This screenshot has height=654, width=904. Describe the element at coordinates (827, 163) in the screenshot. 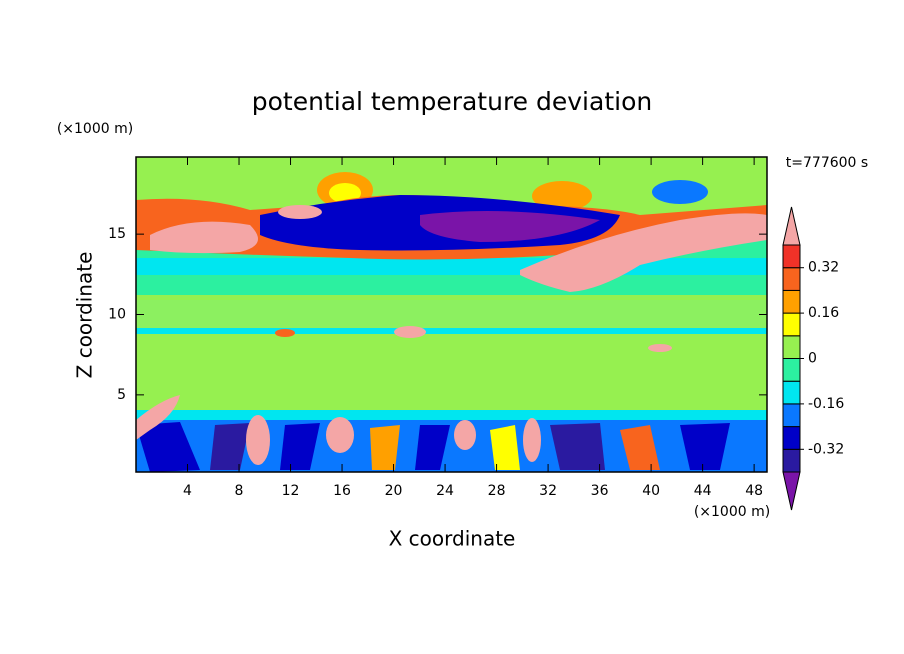

I see `annotation: t=777600 s` at that location.